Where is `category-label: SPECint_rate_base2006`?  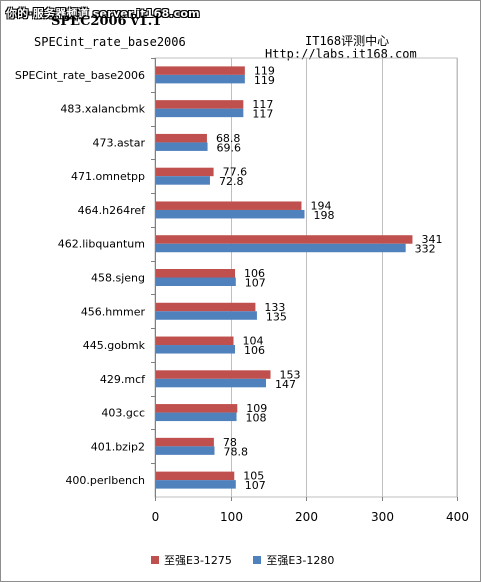
category-label: SPECint_rate_base2006 is located at coordinates (80, 75).